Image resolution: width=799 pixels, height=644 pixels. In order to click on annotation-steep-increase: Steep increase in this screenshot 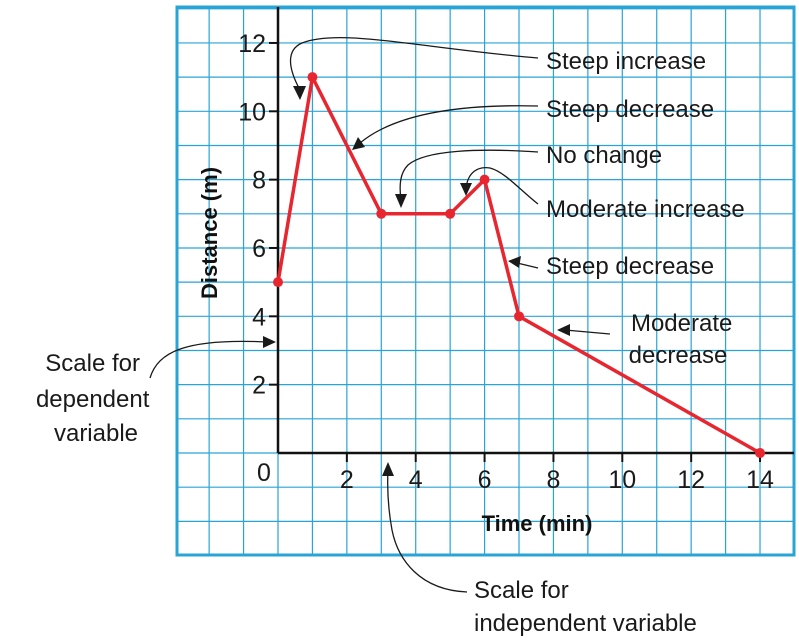, I will do `click(626, 61)`.